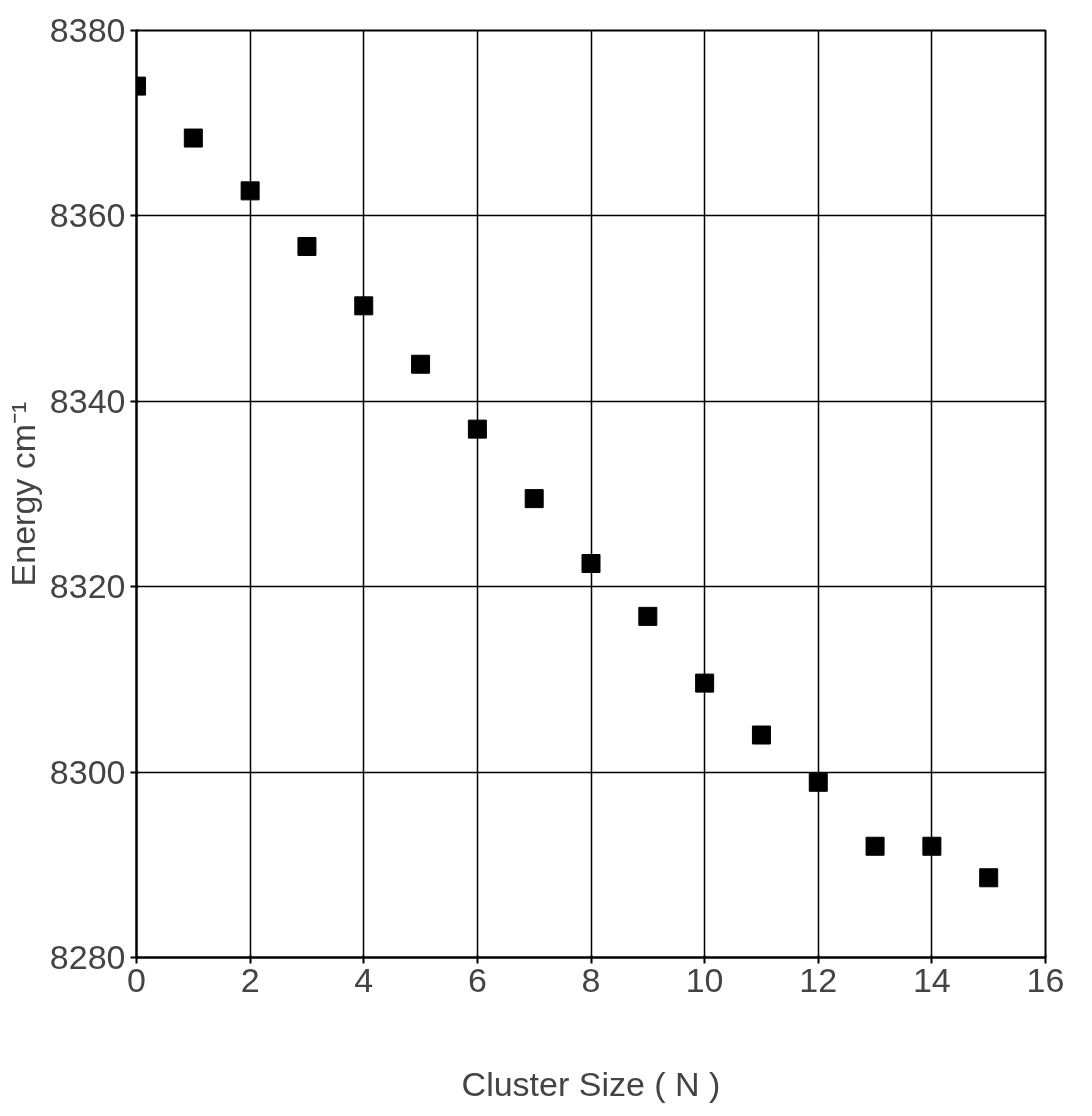 Image resolution: width=1092 pixels, height=1116 pixels. I want to click on x-tick-label: 10, so click(704, 979).